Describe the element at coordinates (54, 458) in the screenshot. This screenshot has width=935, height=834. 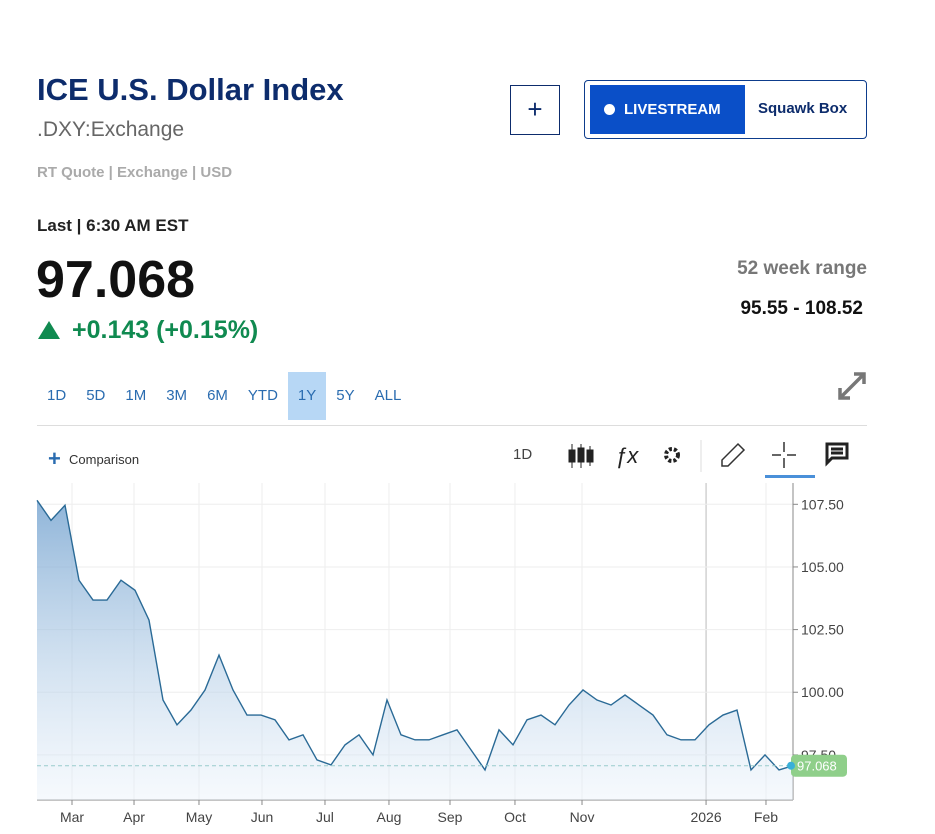
I see `plus-icon: +` at that location.